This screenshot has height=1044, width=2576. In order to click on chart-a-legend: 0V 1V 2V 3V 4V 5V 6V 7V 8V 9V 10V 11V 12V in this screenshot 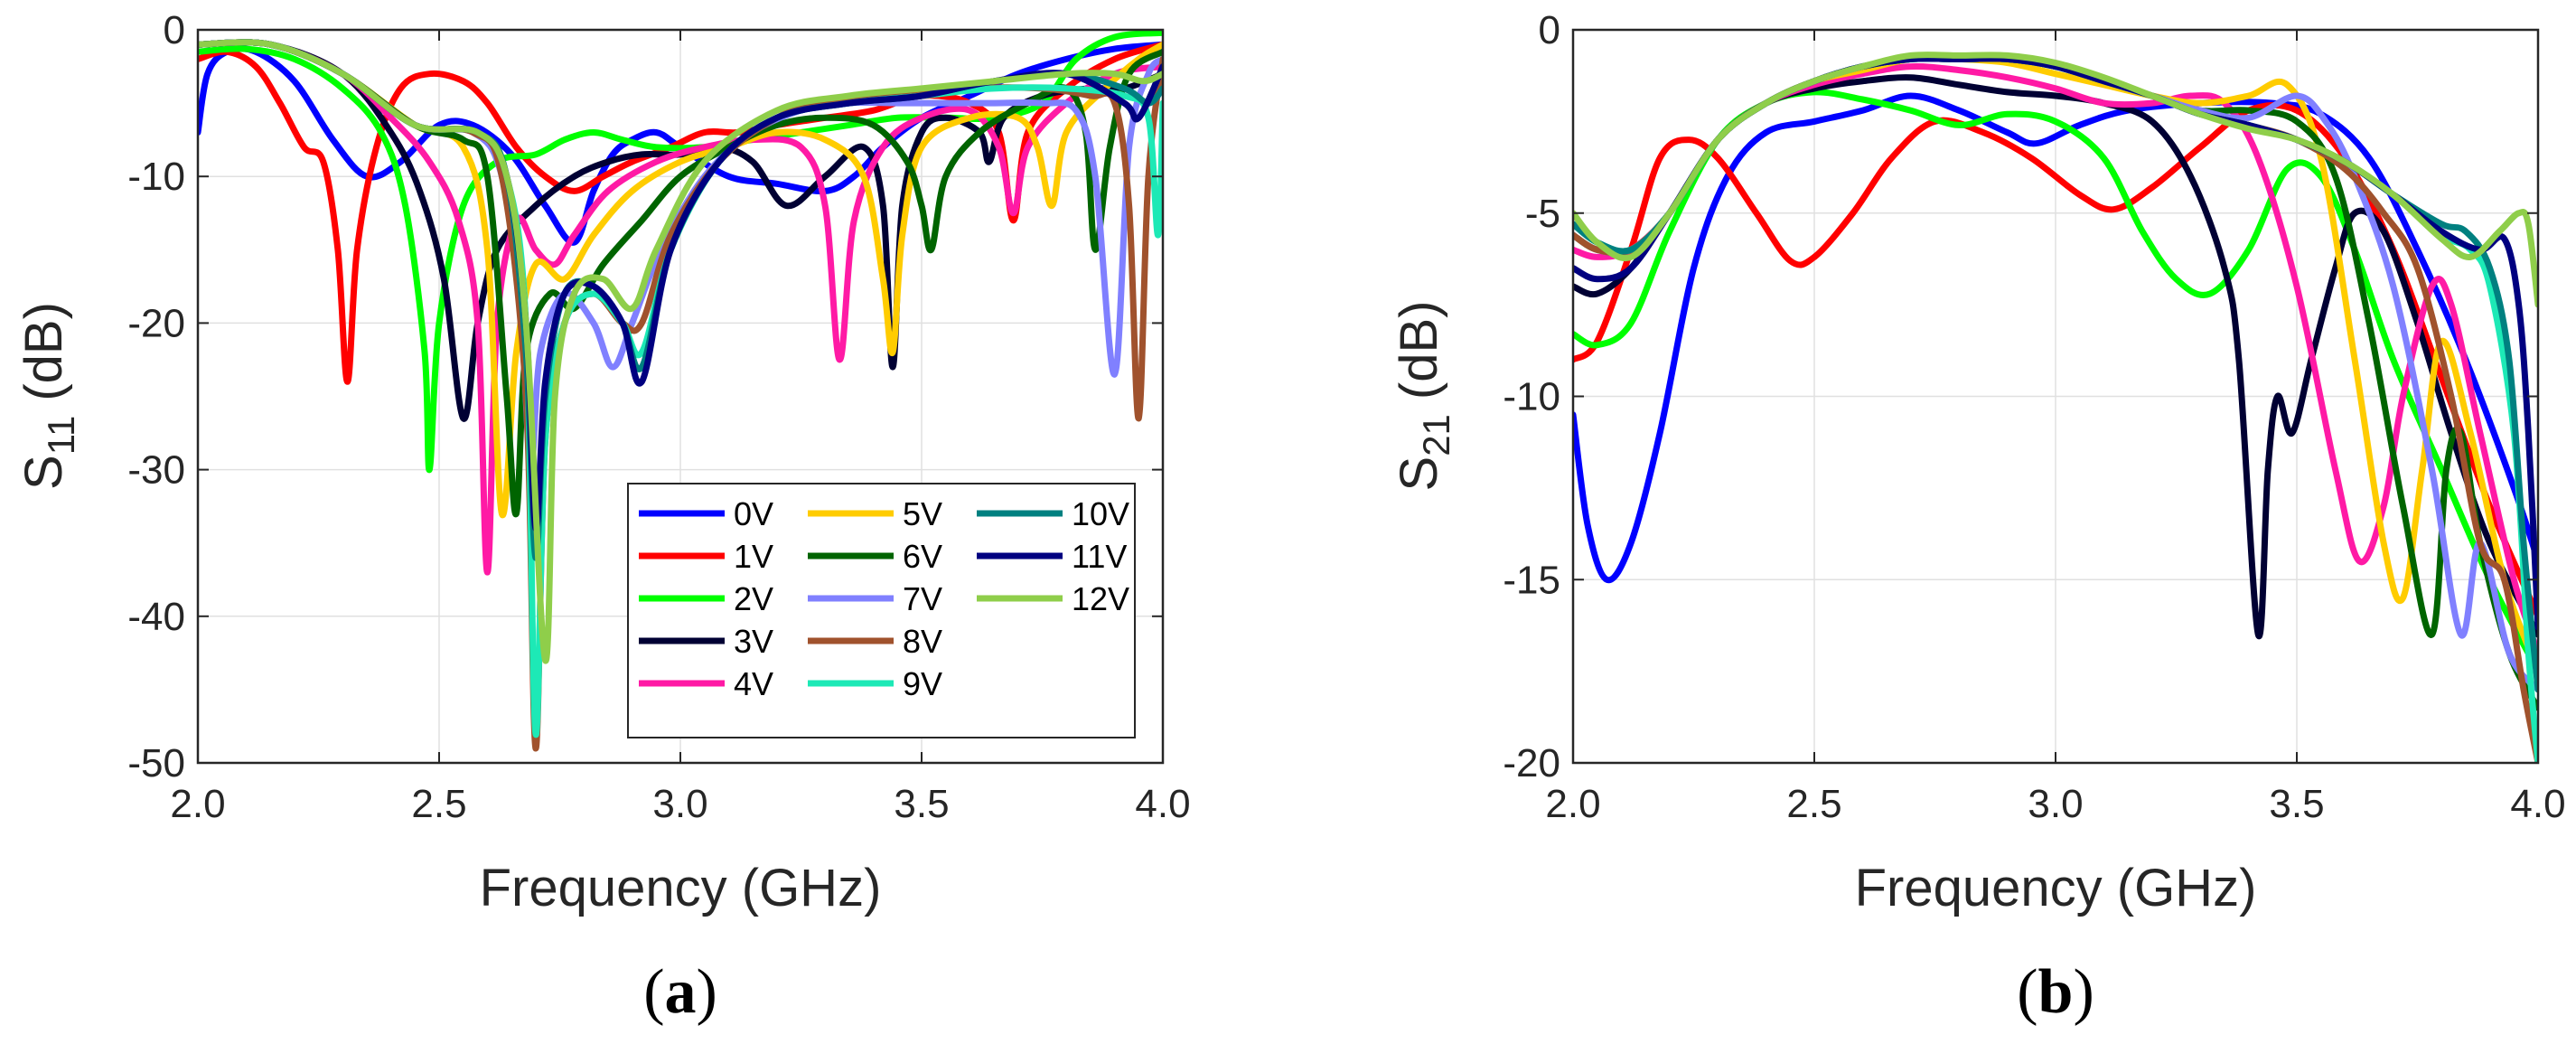, I will do `click(881, 610)`.